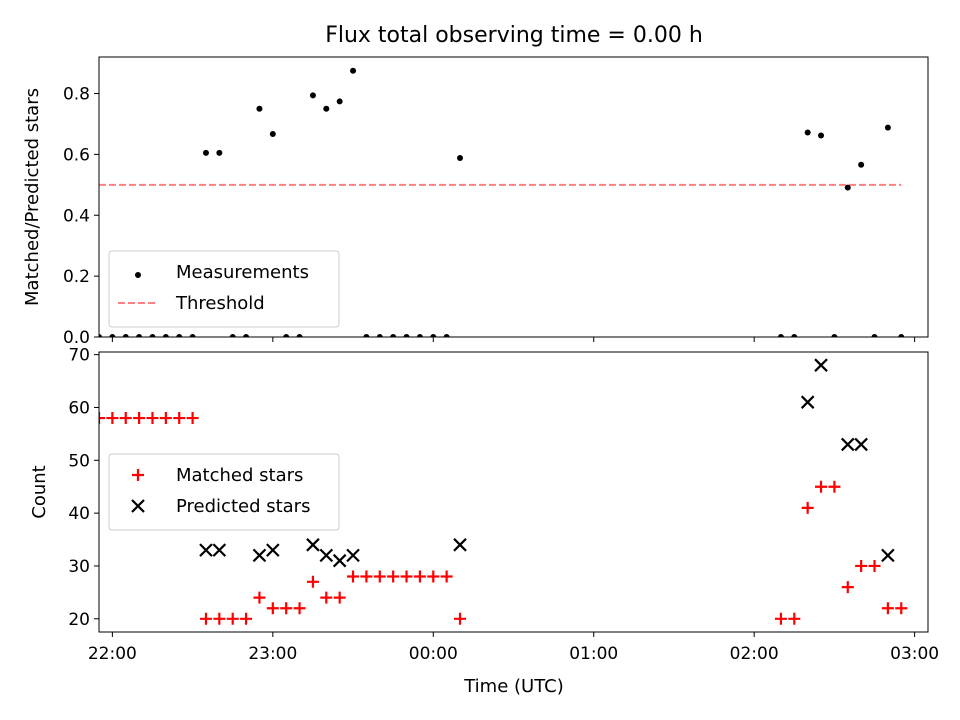 Image resolution: width=960 pixels, height=720 pixels. What do you see at coordinates (79, 620) in the screenshot?
I see `y-tick-label: 20` at bounding box center [79, 620].